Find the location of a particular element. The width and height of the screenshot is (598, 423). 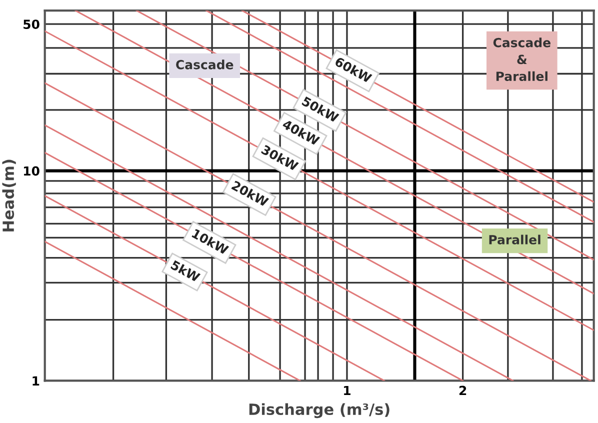

y-tick-label: 10 is located at coordinates (32, 171).